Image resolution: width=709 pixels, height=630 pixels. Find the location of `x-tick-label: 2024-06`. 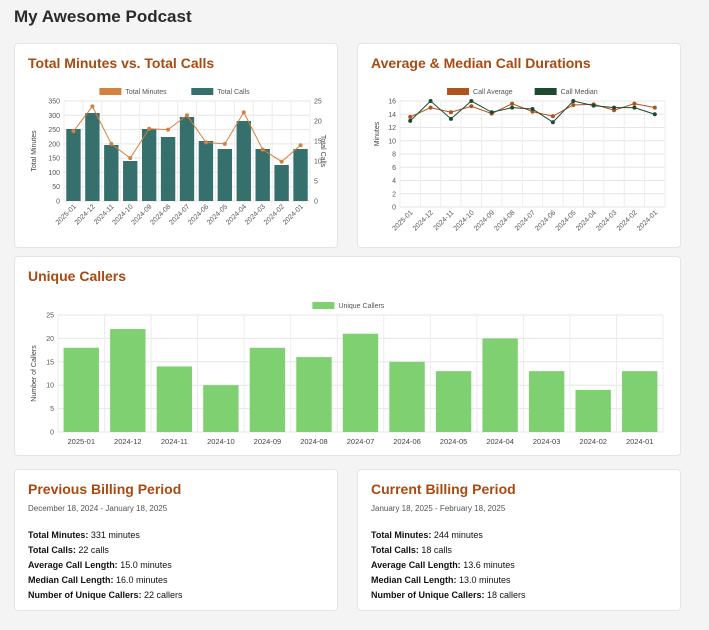

x-tick-label: 2024-06 is located at coordinates (545, 220).